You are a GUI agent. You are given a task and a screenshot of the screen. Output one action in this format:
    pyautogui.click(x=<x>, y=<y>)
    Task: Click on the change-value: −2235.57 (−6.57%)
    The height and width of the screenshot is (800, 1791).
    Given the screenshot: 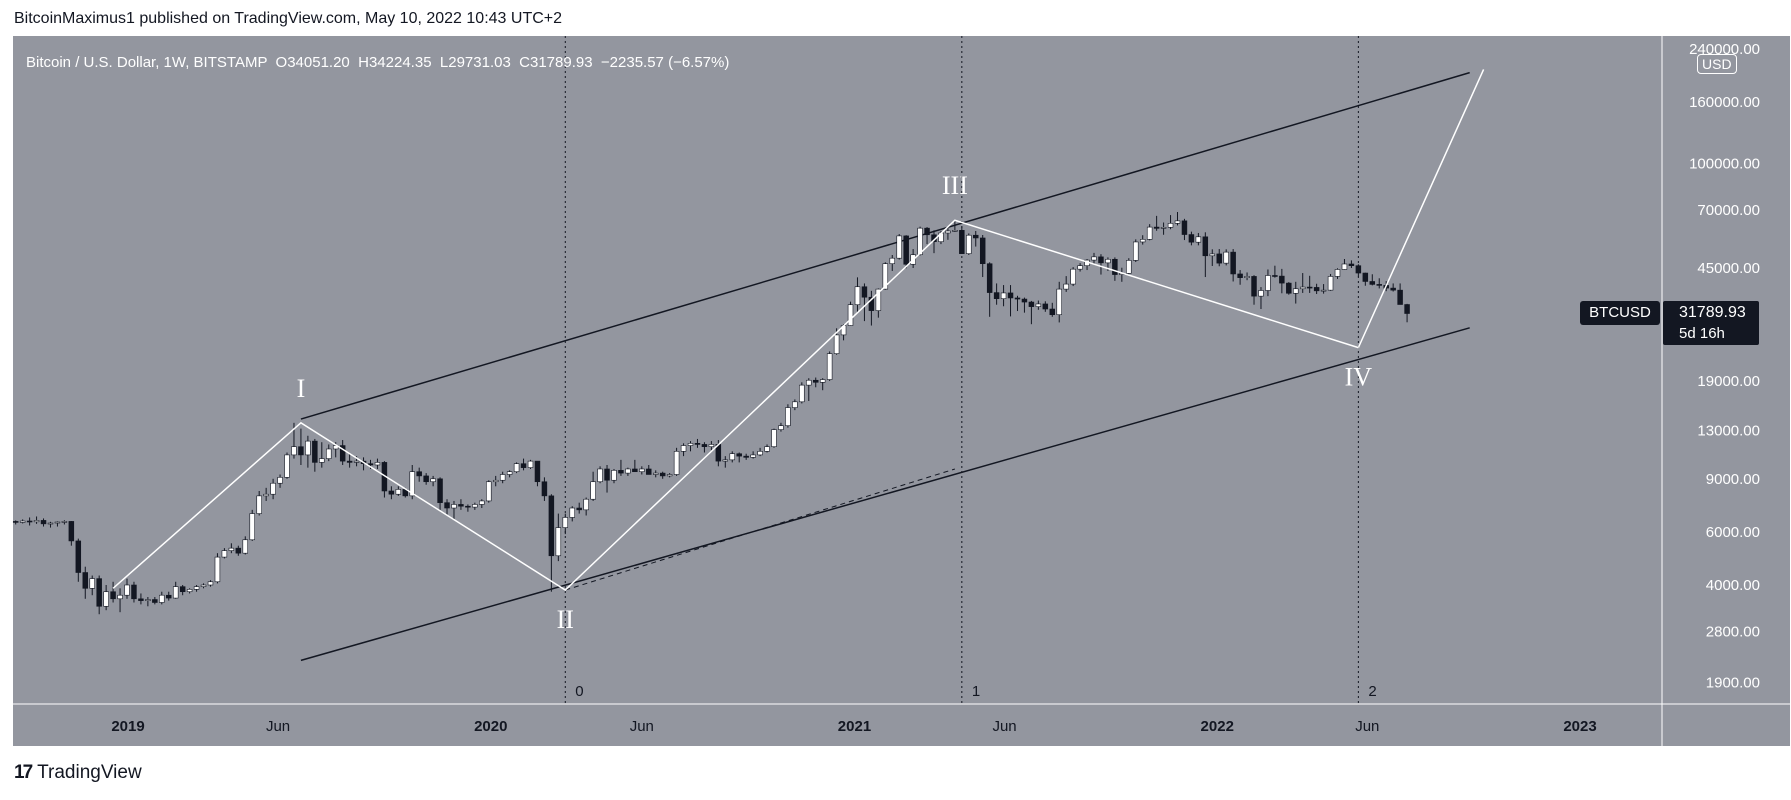 What is the action you would take?
    pyautogui.click(x=665, y=62)
    